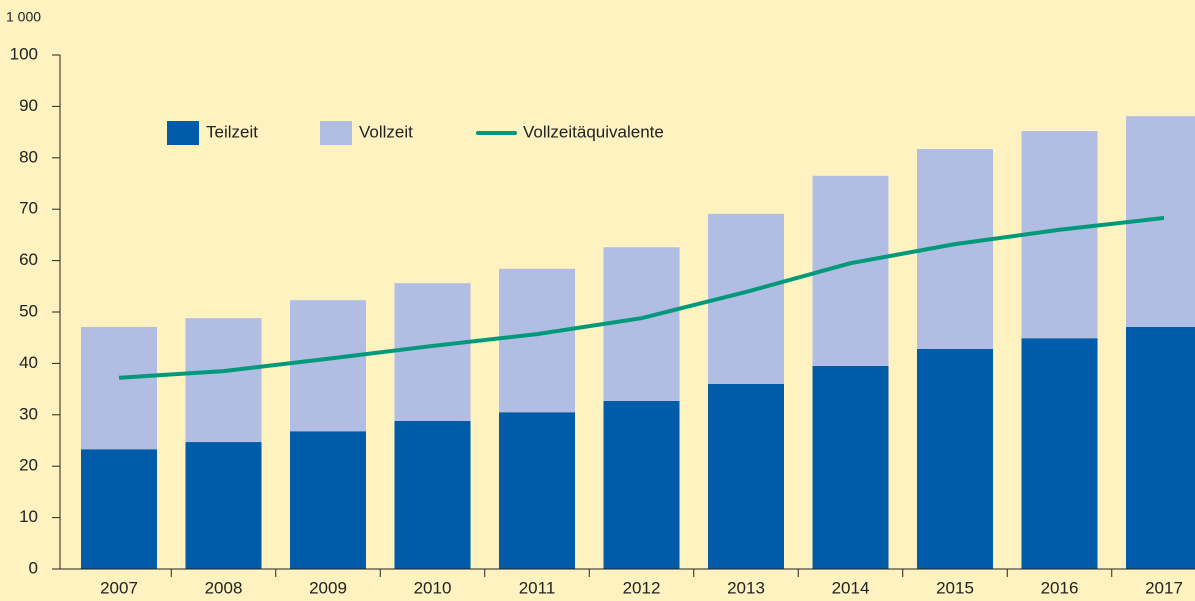 This screenshot has width=1195, height=601. Describe the element at coordinates (642, 587) in the screenshot. I see `x-tick-label: 2012` at that location.